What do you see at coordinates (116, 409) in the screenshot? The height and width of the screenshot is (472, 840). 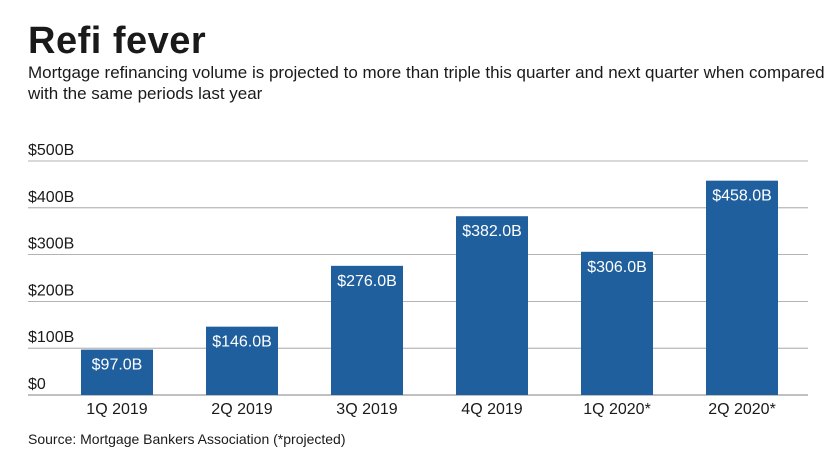 I see `x-tick-label: 1Q 2019` at bounding box center [116, 409].